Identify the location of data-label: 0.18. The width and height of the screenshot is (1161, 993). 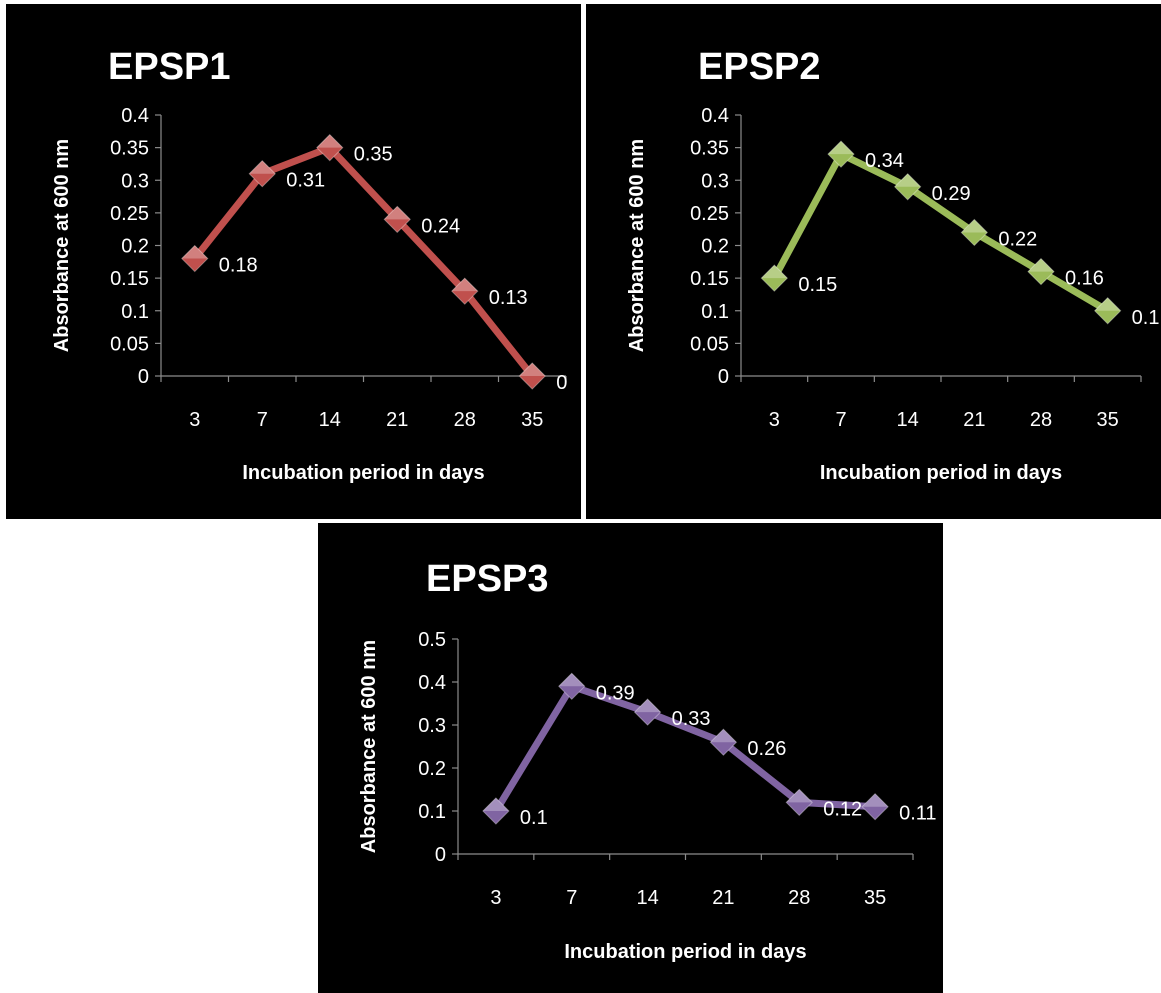
(238, 266).